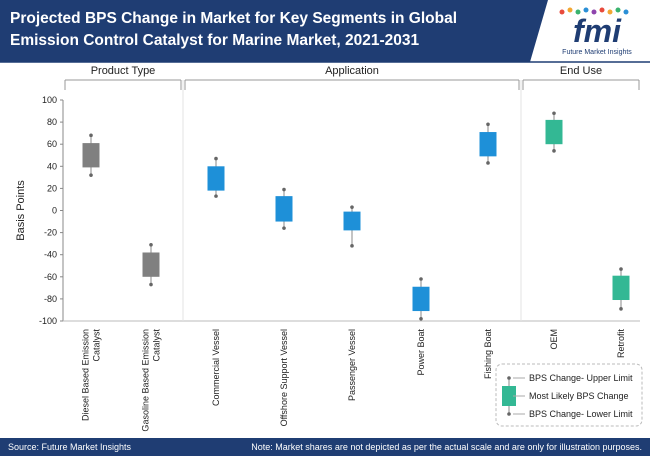 This screenshot has height=456, width=650. Describe the element at coordinates (52, 122) in the screenshot. I see `y-tick-label: 80` at that location.